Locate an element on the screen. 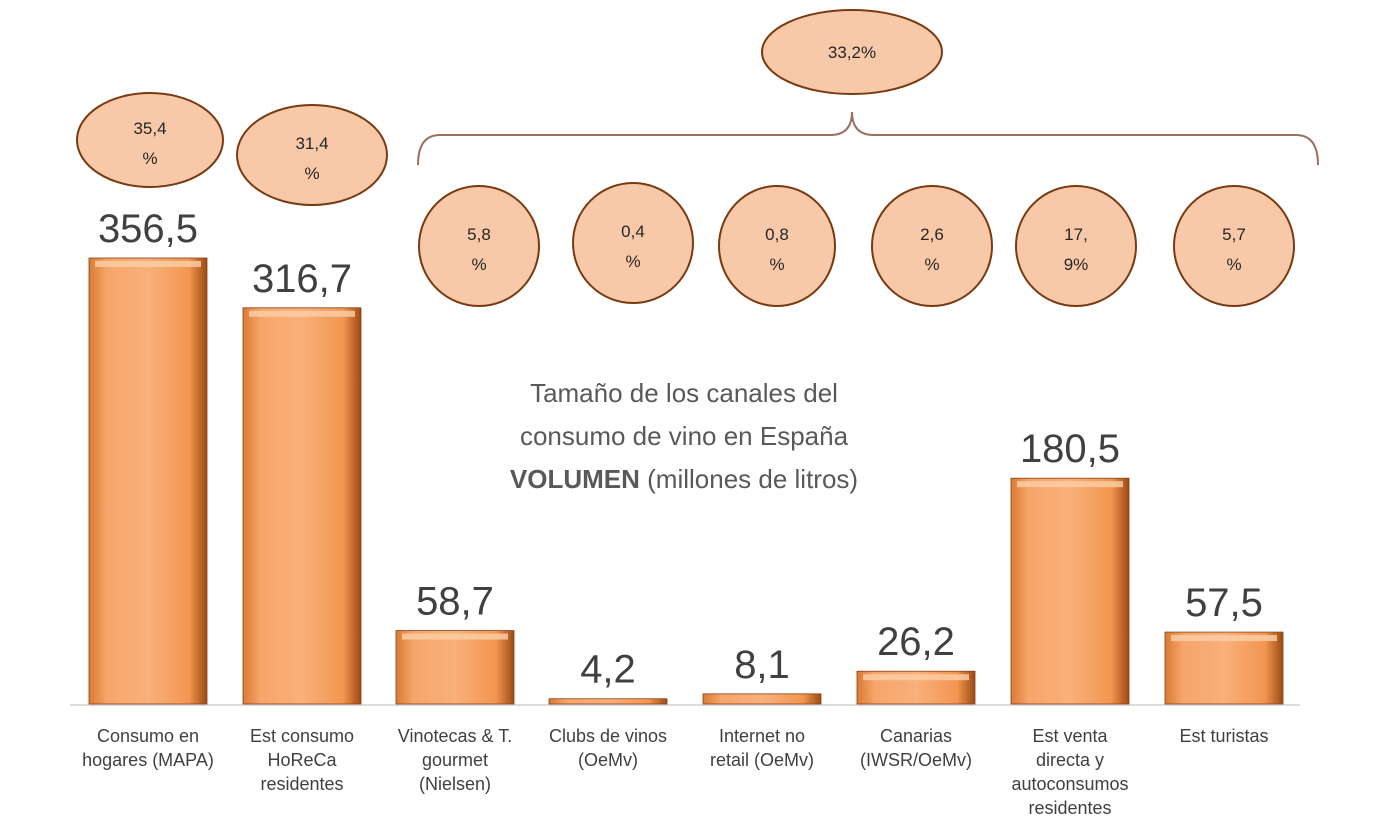 This screenshot has width=1400, height=840. share-label: 5,7 is located at coordinates (1234, 234).